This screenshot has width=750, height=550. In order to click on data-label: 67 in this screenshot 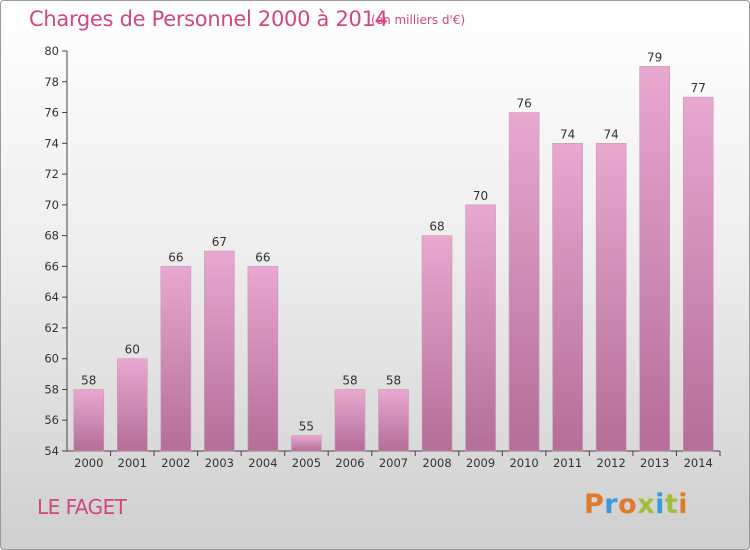, I will do `click(219, 242)`.